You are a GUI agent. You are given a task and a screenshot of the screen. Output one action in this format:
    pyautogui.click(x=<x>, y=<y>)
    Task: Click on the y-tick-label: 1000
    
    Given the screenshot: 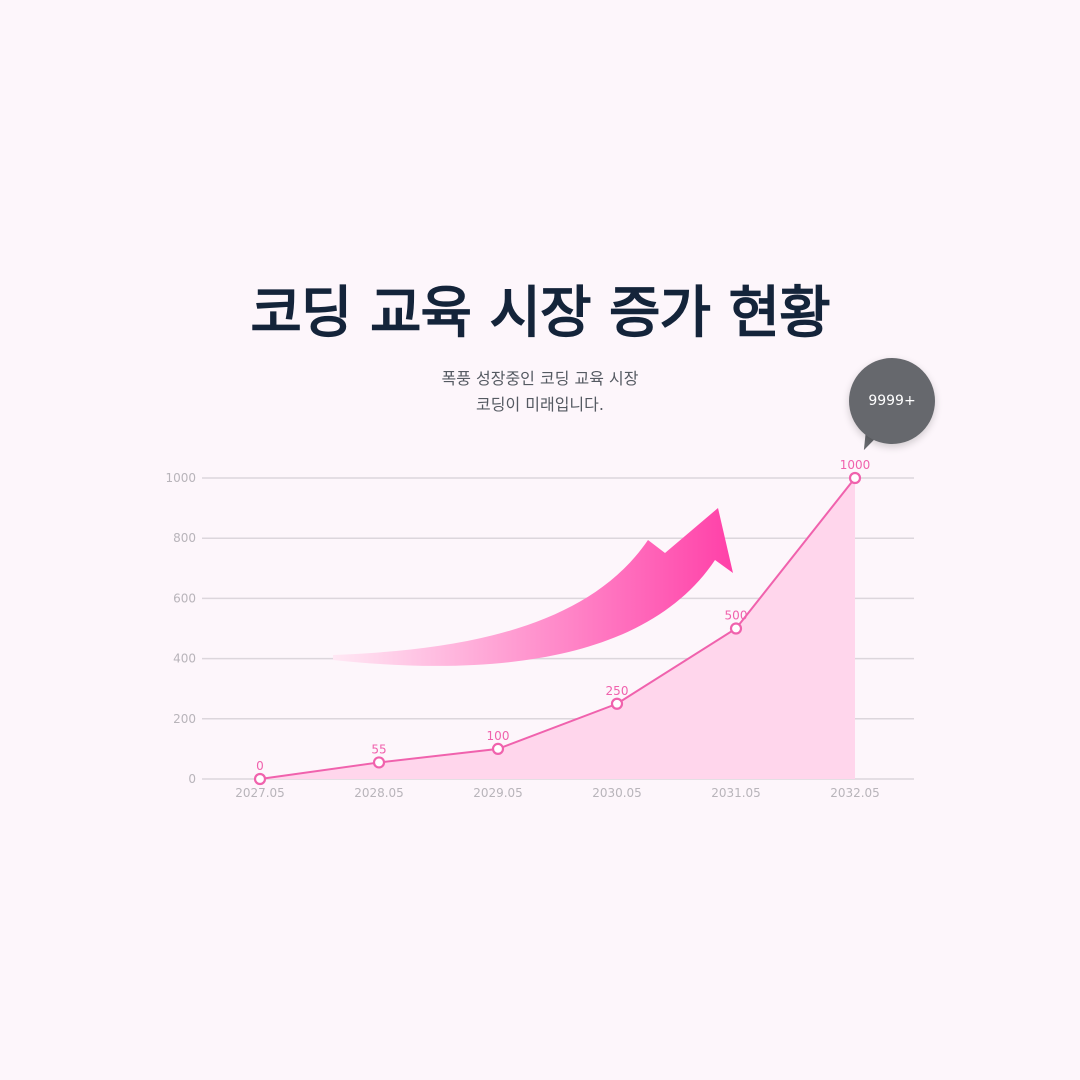 What is the action you would take?
    pyautogui.click(x=180, y=478)
    